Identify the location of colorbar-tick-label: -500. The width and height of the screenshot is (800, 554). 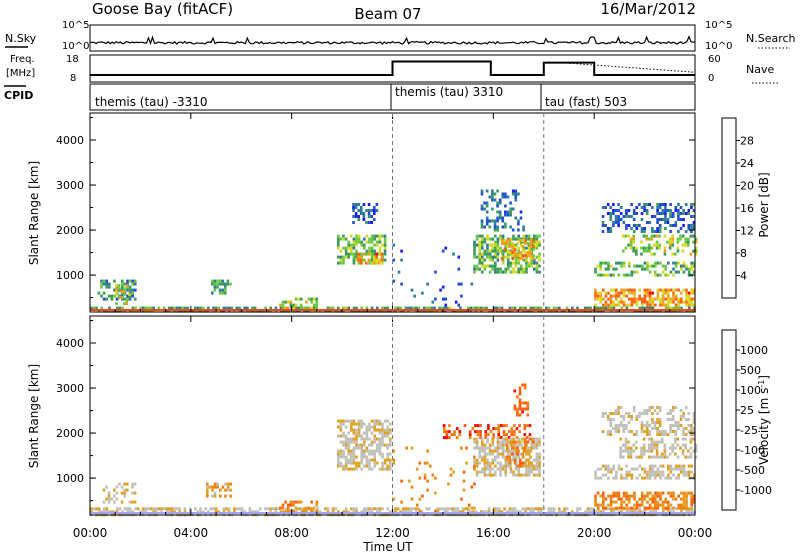
(752, 470).